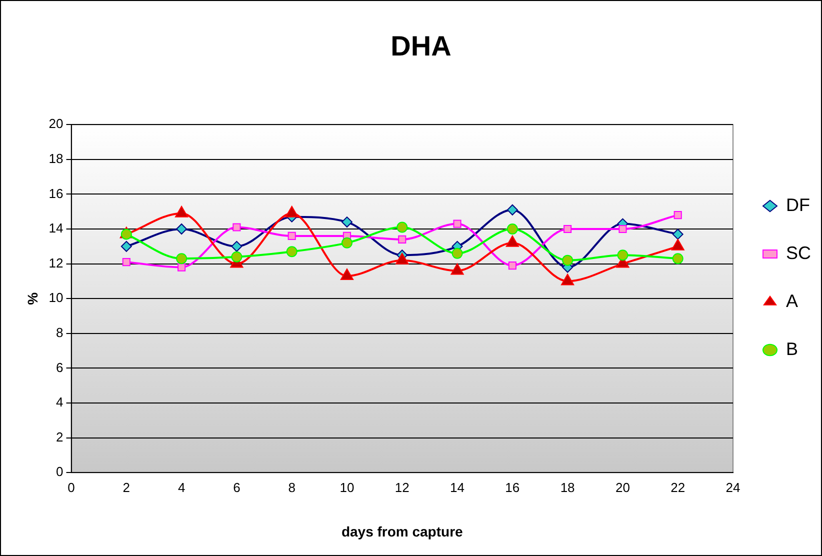 This screenshot has width=822, height=556. I want to click on x-tick-label: 20, so click(622, 487).